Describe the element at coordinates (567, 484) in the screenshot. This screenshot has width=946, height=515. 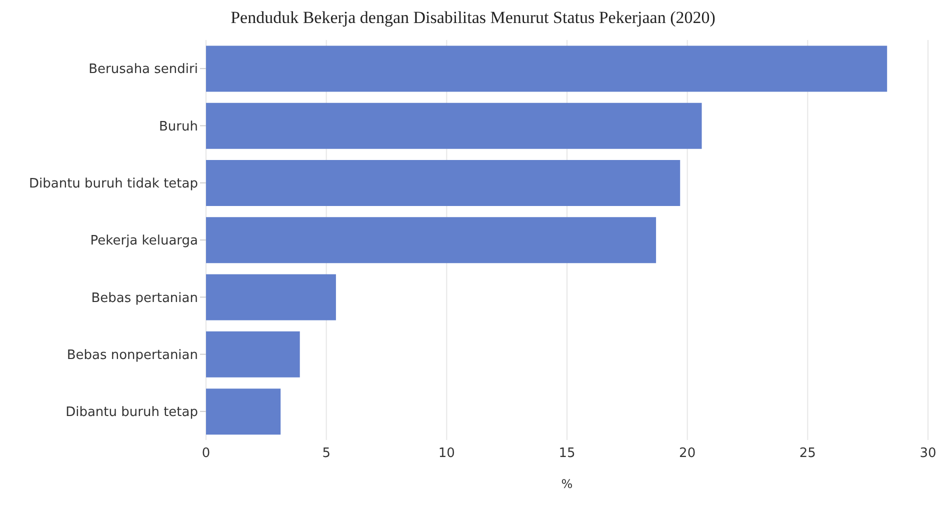
I see `x-axis-title: %` at that location.